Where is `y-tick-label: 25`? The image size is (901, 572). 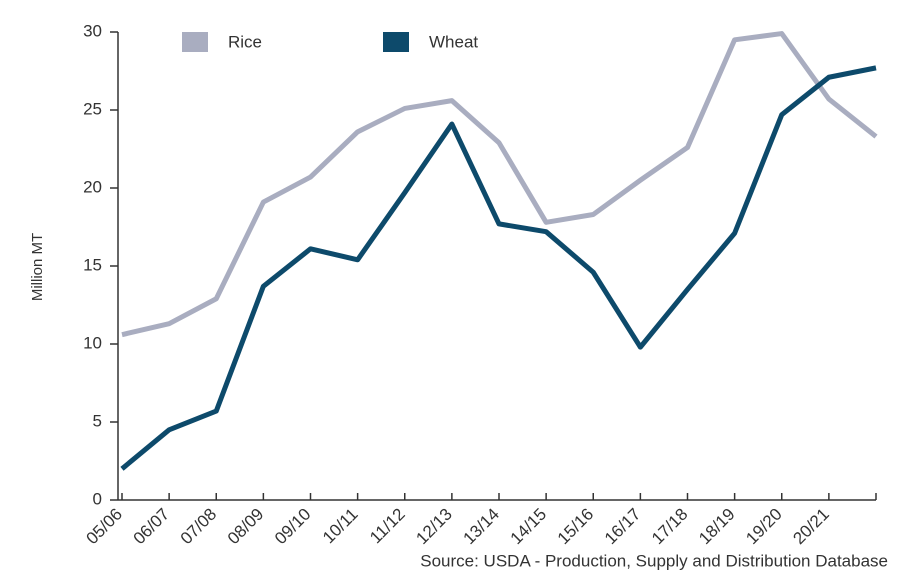 y-tick-label: 25 is located at coordinates (92, 108).